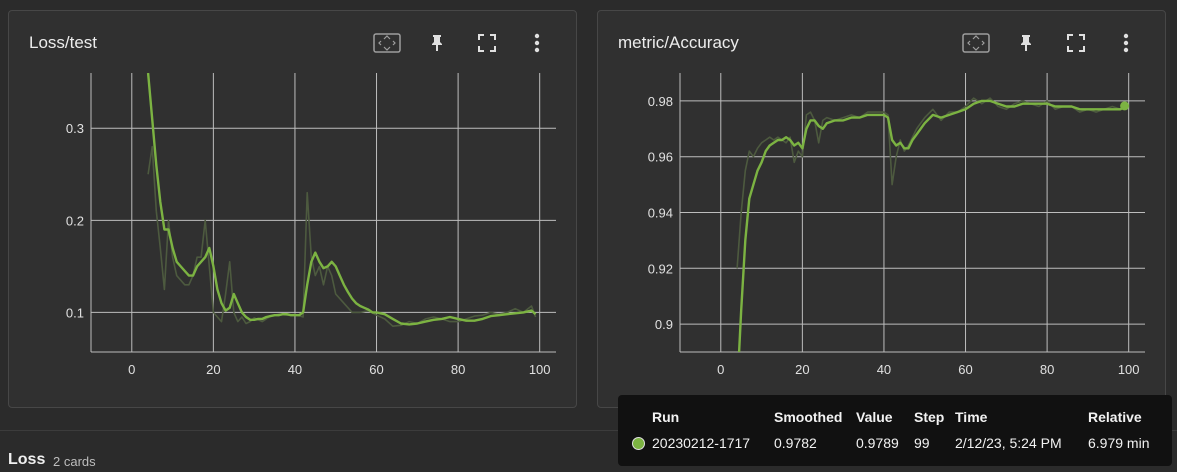 The width and height of the screenshot is (1177, 472). I want to click on y-tick-label: 0.3, so click(75, 128).